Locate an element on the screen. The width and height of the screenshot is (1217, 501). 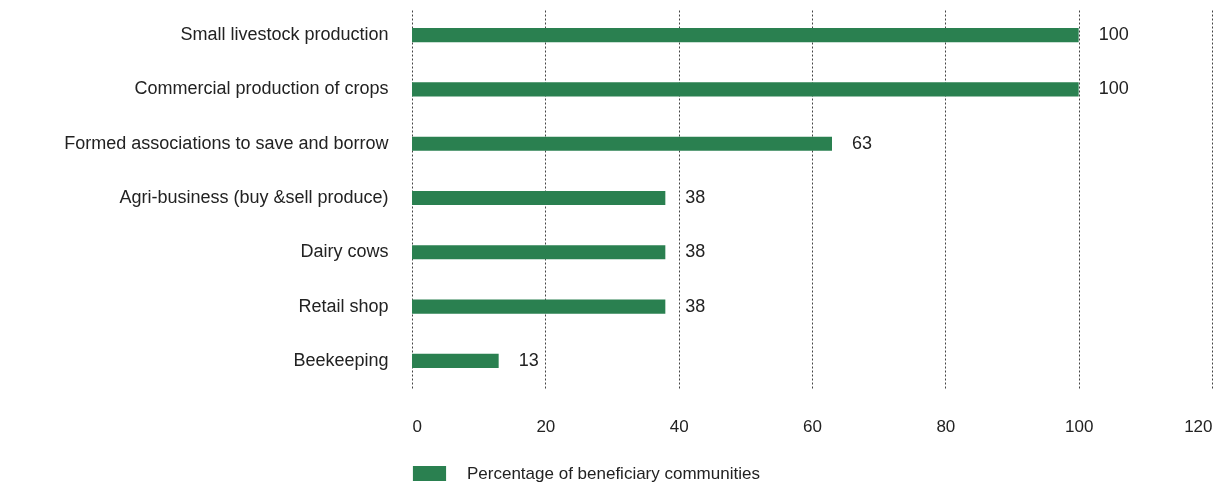
x-tick-label: 40 is located at coordinates (679, 426).